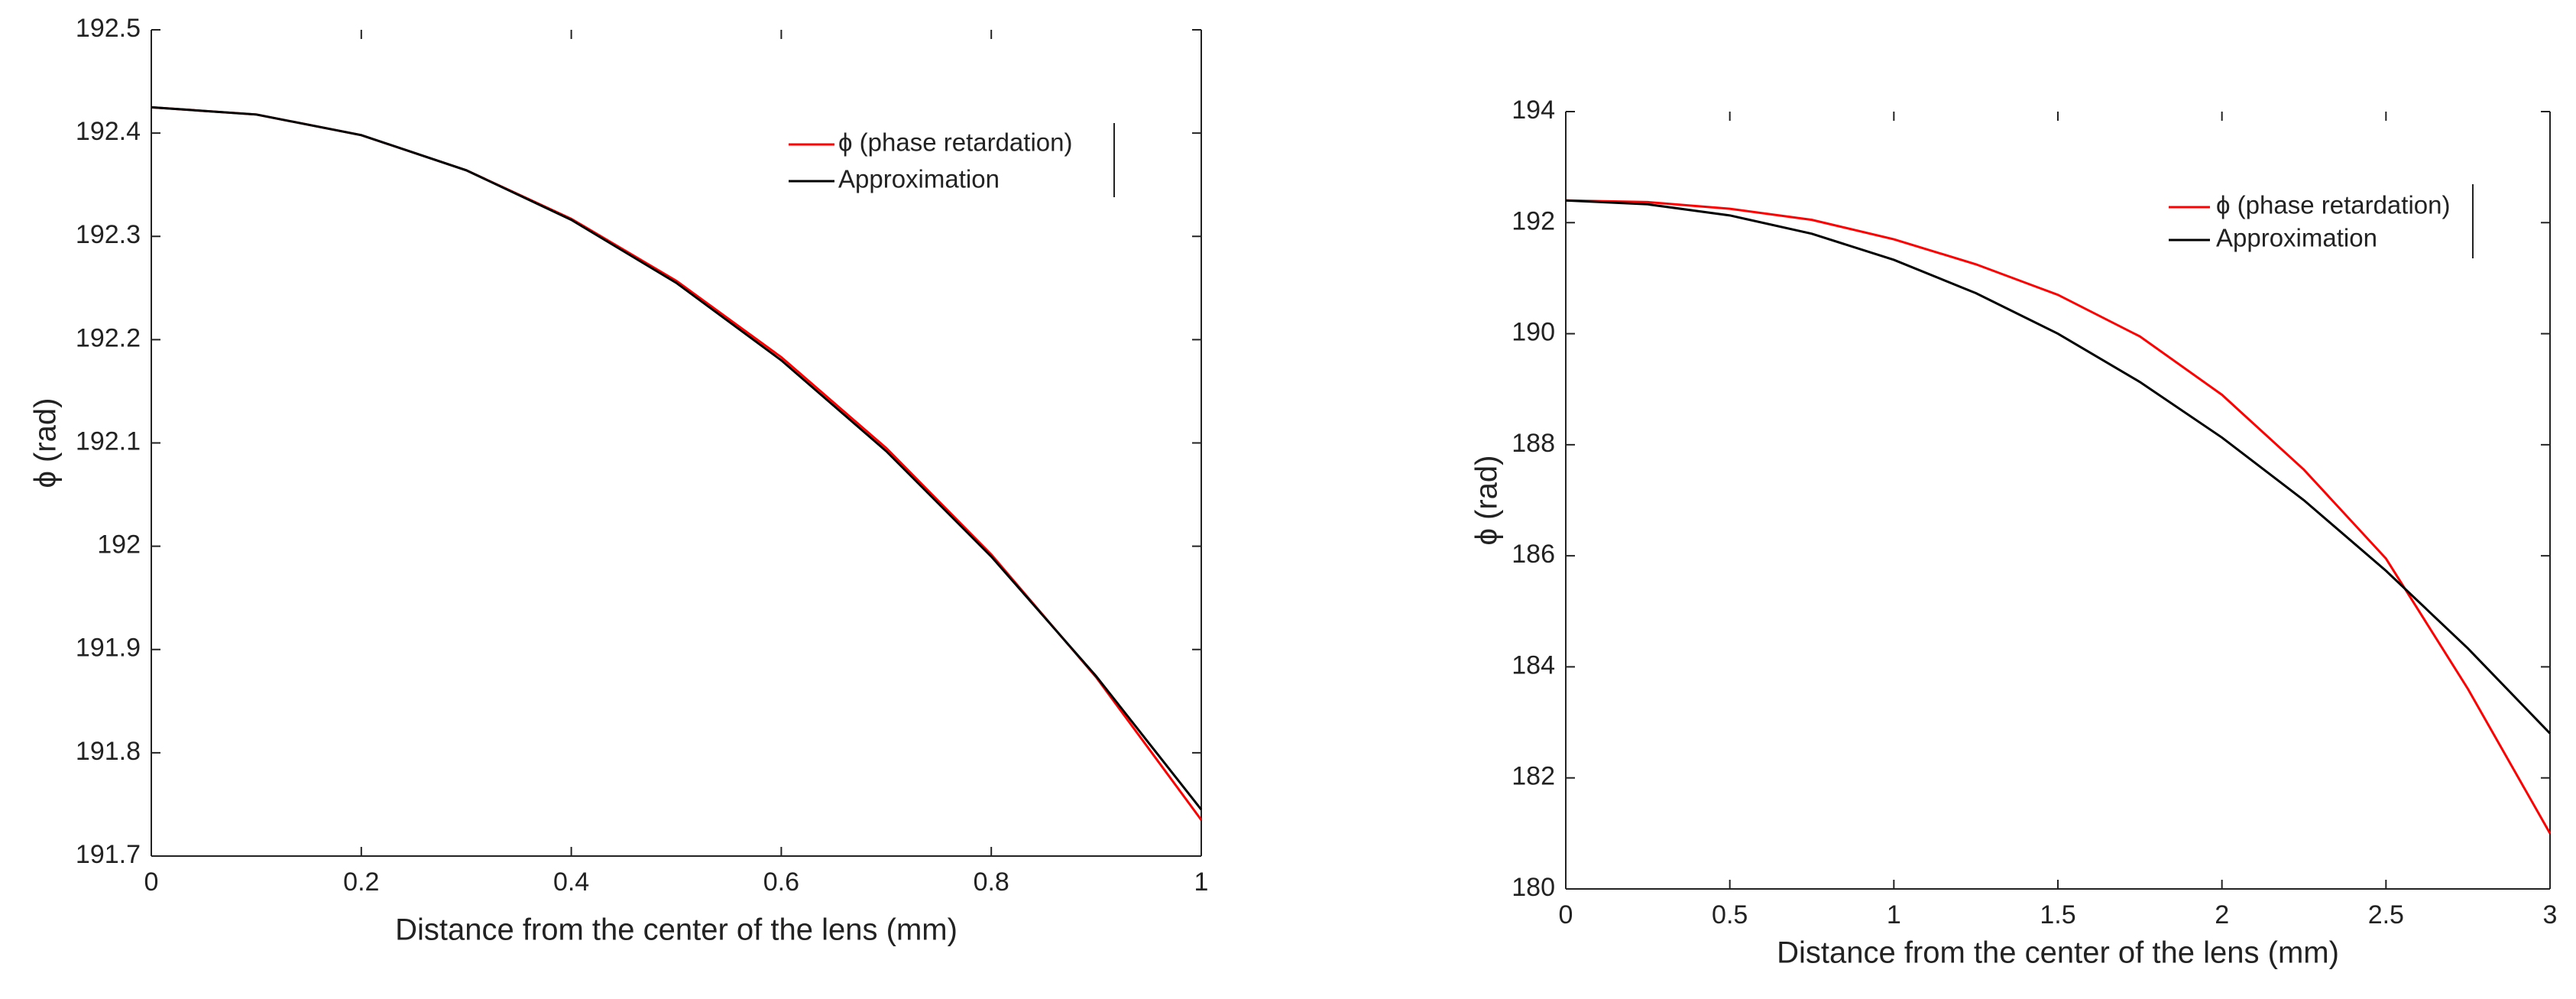 The image size is (2576, 999). Describe the element at coordinates (108, 234) in the screenshot. I see `y-tick-label: 192.3` at that location.